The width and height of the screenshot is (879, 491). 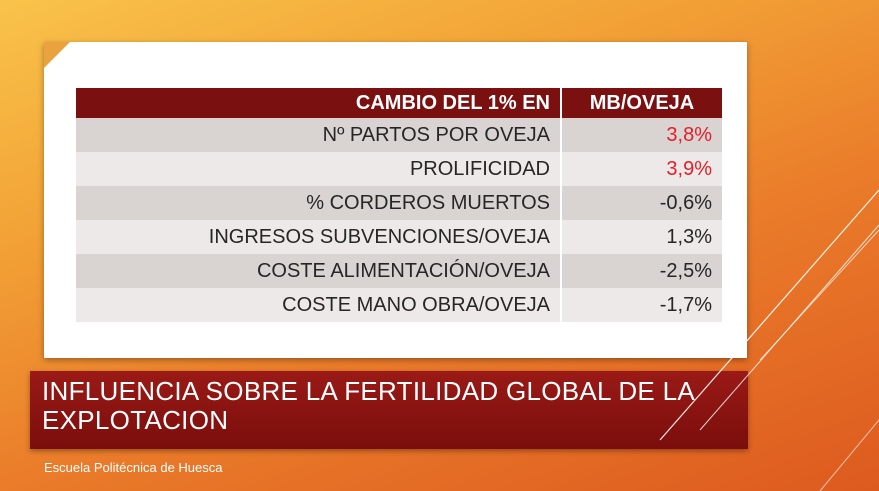 I want to click on header-mb-oveja: MB/OVEJA, so click(x=641, y=103).